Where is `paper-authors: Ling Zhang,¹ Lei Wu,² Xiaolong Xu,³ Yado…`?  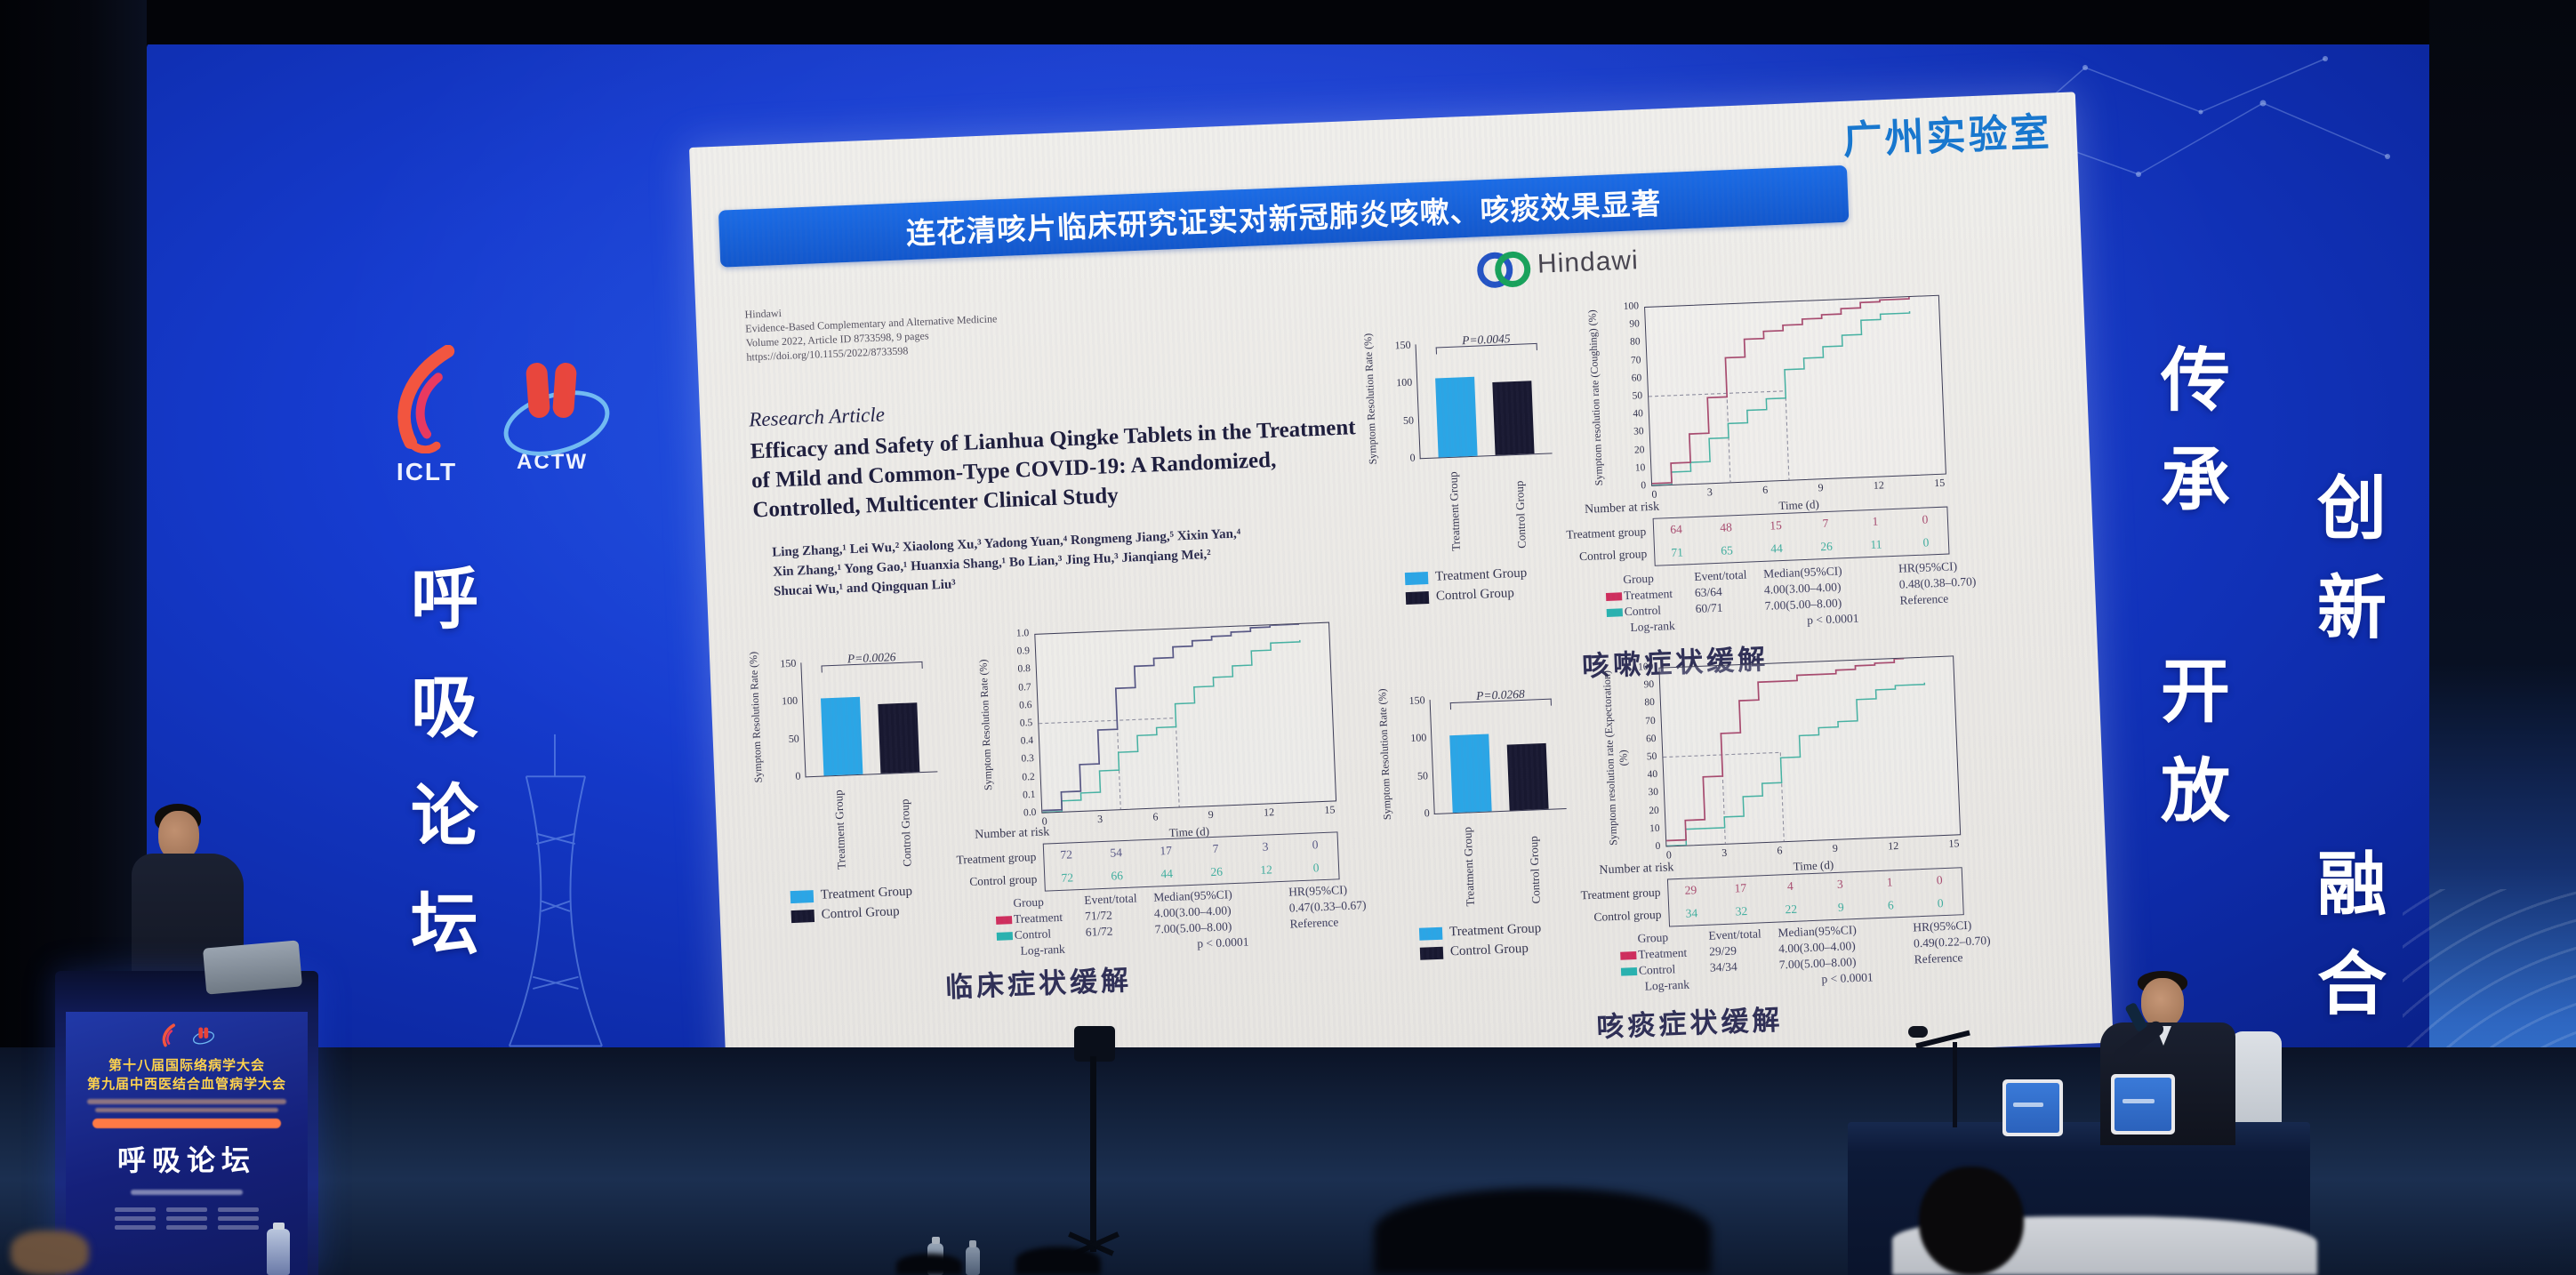
paper-authors: Ling Zhang,¹ Lei Wu,² Xiaolong Xu,³ Yado… is located at coordinates (1046, 561).